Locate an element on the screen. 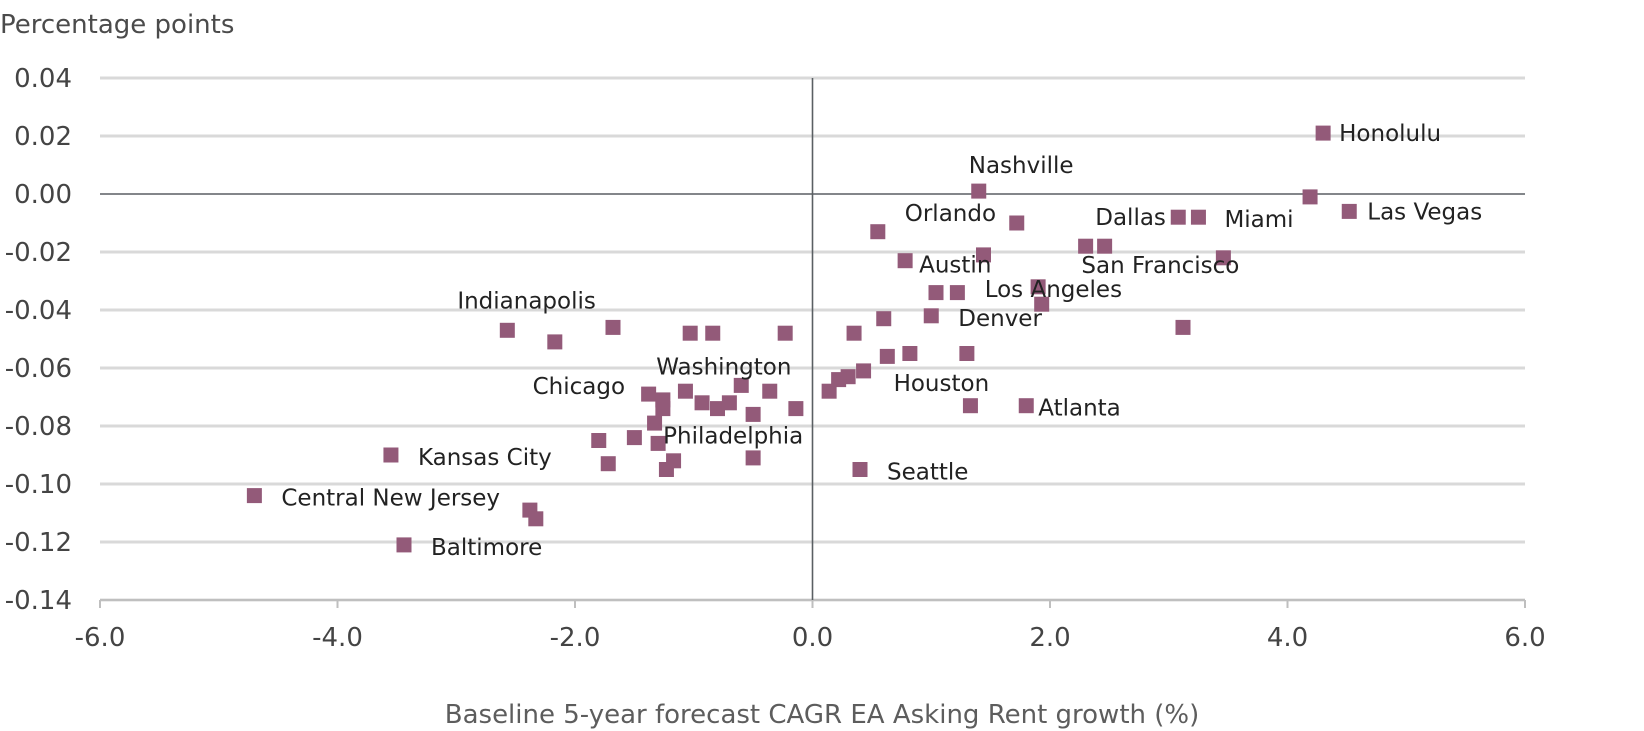 This screenshot has height=731, width=1644. x-tick-labels: -6.0 -4.0 -2.0 0.0 2.0 4.0 6.0 is located at coordinates (810, 638).